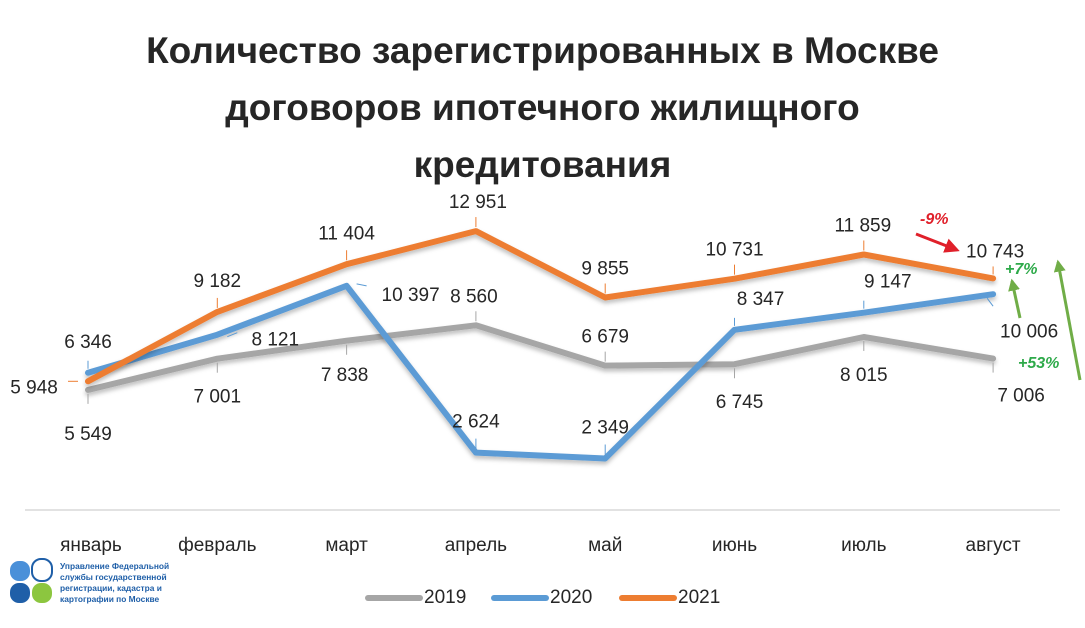  I want to click on rosreestr-emblem-icon, so click(31, 580).